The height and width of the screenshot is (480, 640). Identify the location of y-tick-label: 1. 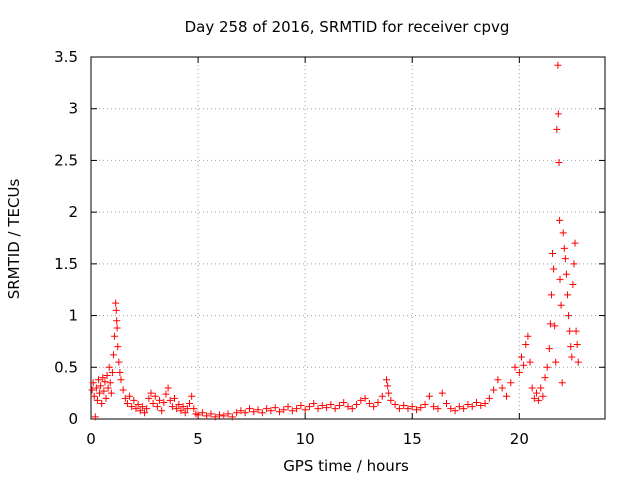
(73, 316).